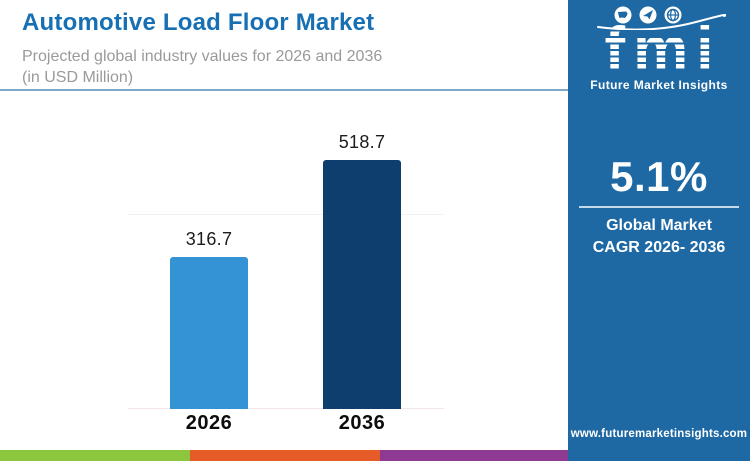  Describe the element at coordinates (209, 333) in the screenshot. I see `bar-2026` at that location.